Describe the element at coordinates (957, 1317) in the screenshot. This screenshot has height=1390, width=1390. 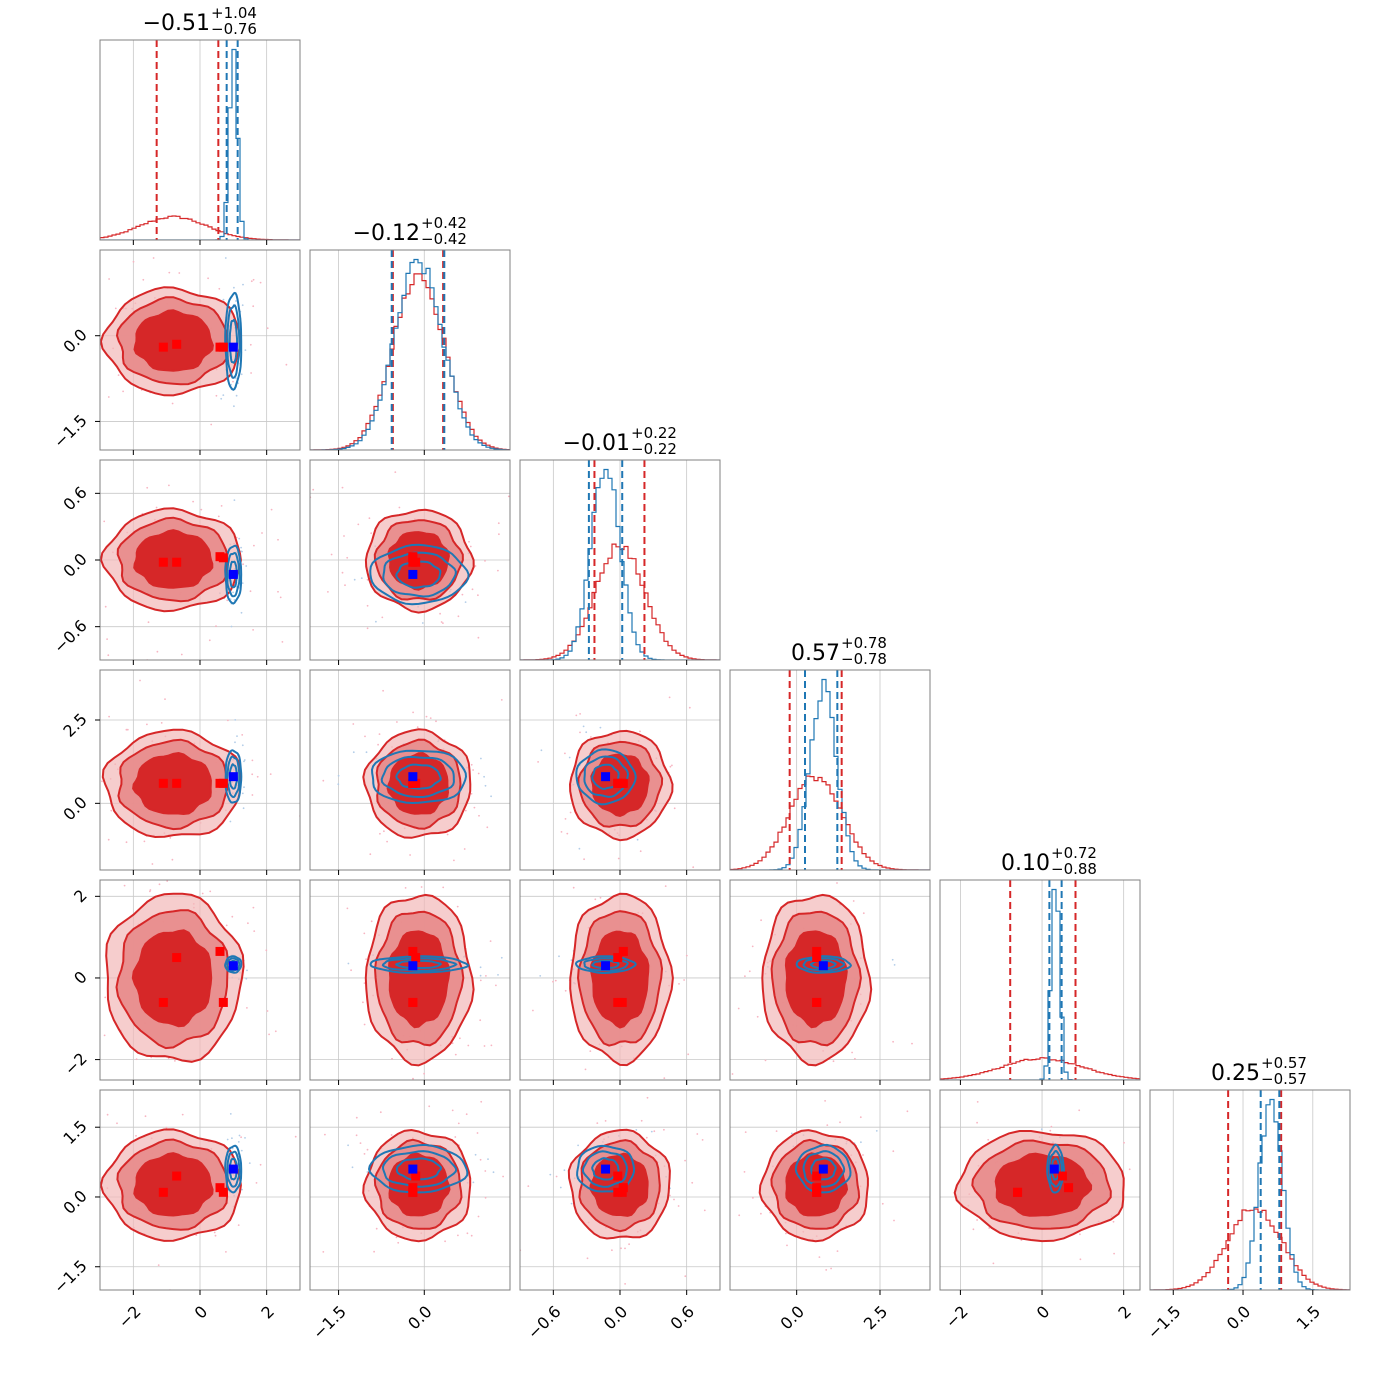
I see `x-tick-label: −2` at that location.